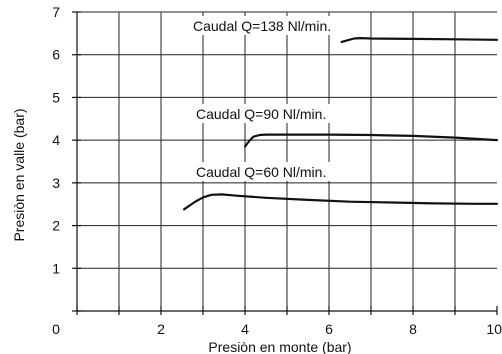 The height and width of the screenshot is (354, 502). I want to click on y-tick-label: 5, so click(56, 97).